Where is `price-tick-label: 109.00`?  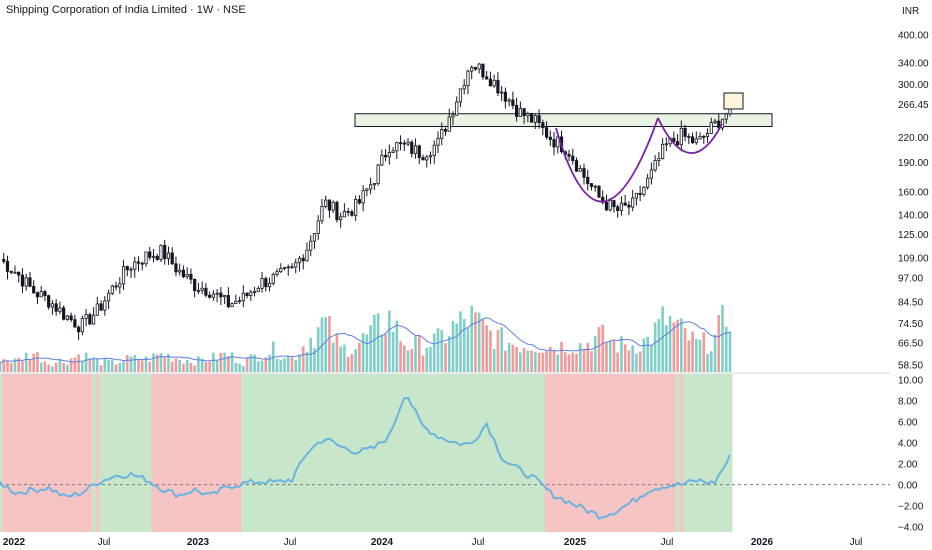
price-tick-label: 109.00 is located at coordinates (913, 259).